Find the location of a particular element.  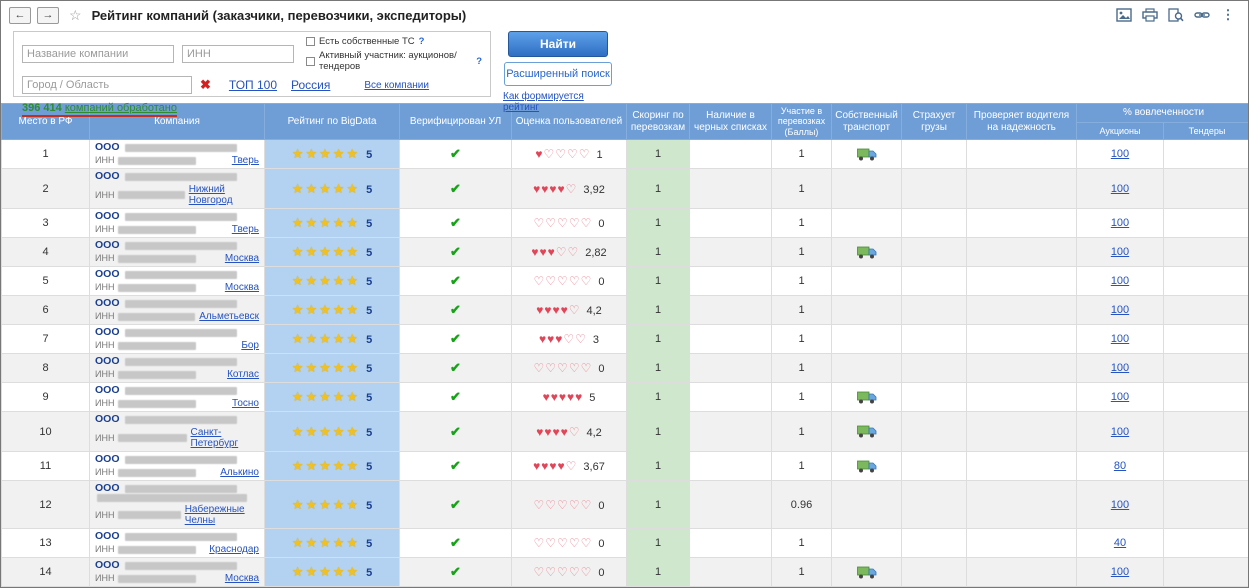

favorite-star-icon: ☆ is located at coordinates (75, 14).